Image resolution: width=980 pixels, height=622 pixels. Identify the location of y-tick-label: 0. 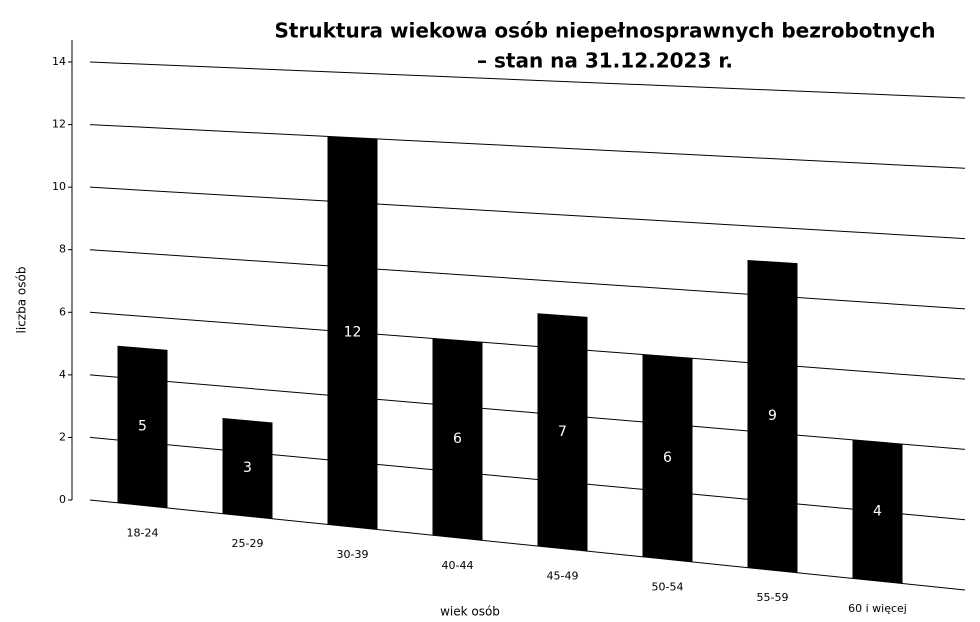
(62, 499).